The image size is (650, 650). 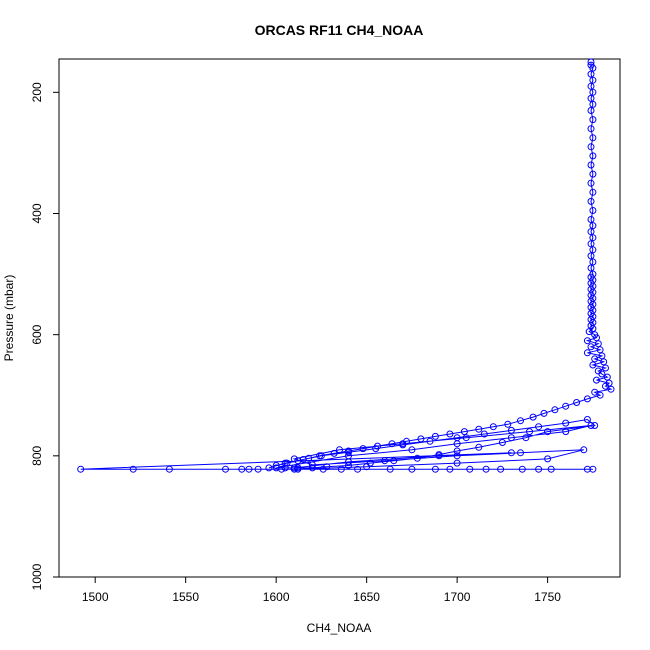 I want to click on x-tick-label: 1500, so click(x=95, y=597).